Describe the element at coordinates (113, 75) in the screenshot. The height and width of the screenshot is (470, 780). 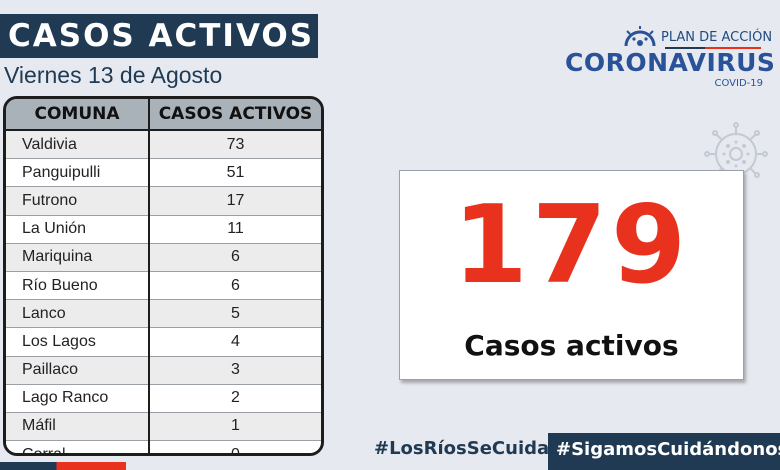
I see `report-date: Viernes 13 de Agosto` at that location.